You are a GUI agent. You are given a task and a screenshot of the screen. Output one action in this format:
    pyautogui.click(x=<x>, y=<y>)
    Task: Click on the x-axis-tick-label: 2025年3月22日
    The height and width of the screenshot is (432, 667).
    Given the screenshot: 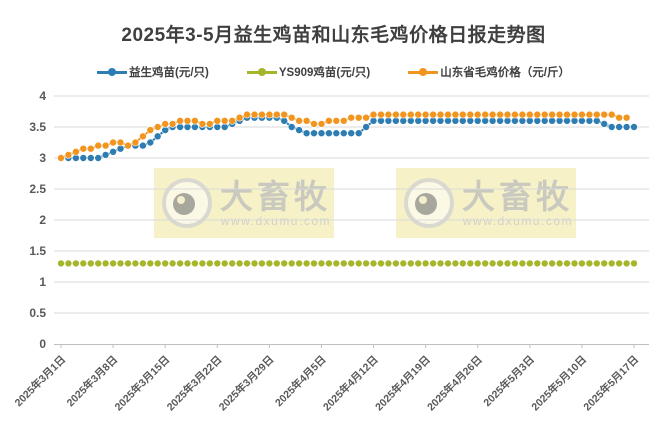 What is the action you would take?
    pyautogui.click(x=194, y=383)
    